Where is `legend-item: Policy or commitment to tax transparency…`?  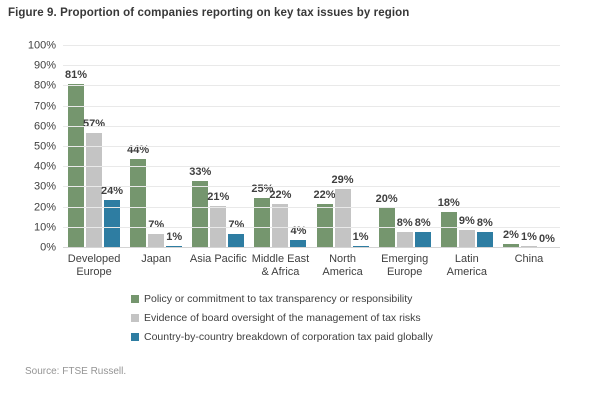 legend-item: Policy or commitment to tax transparency… is located at coordinates (282, 299).